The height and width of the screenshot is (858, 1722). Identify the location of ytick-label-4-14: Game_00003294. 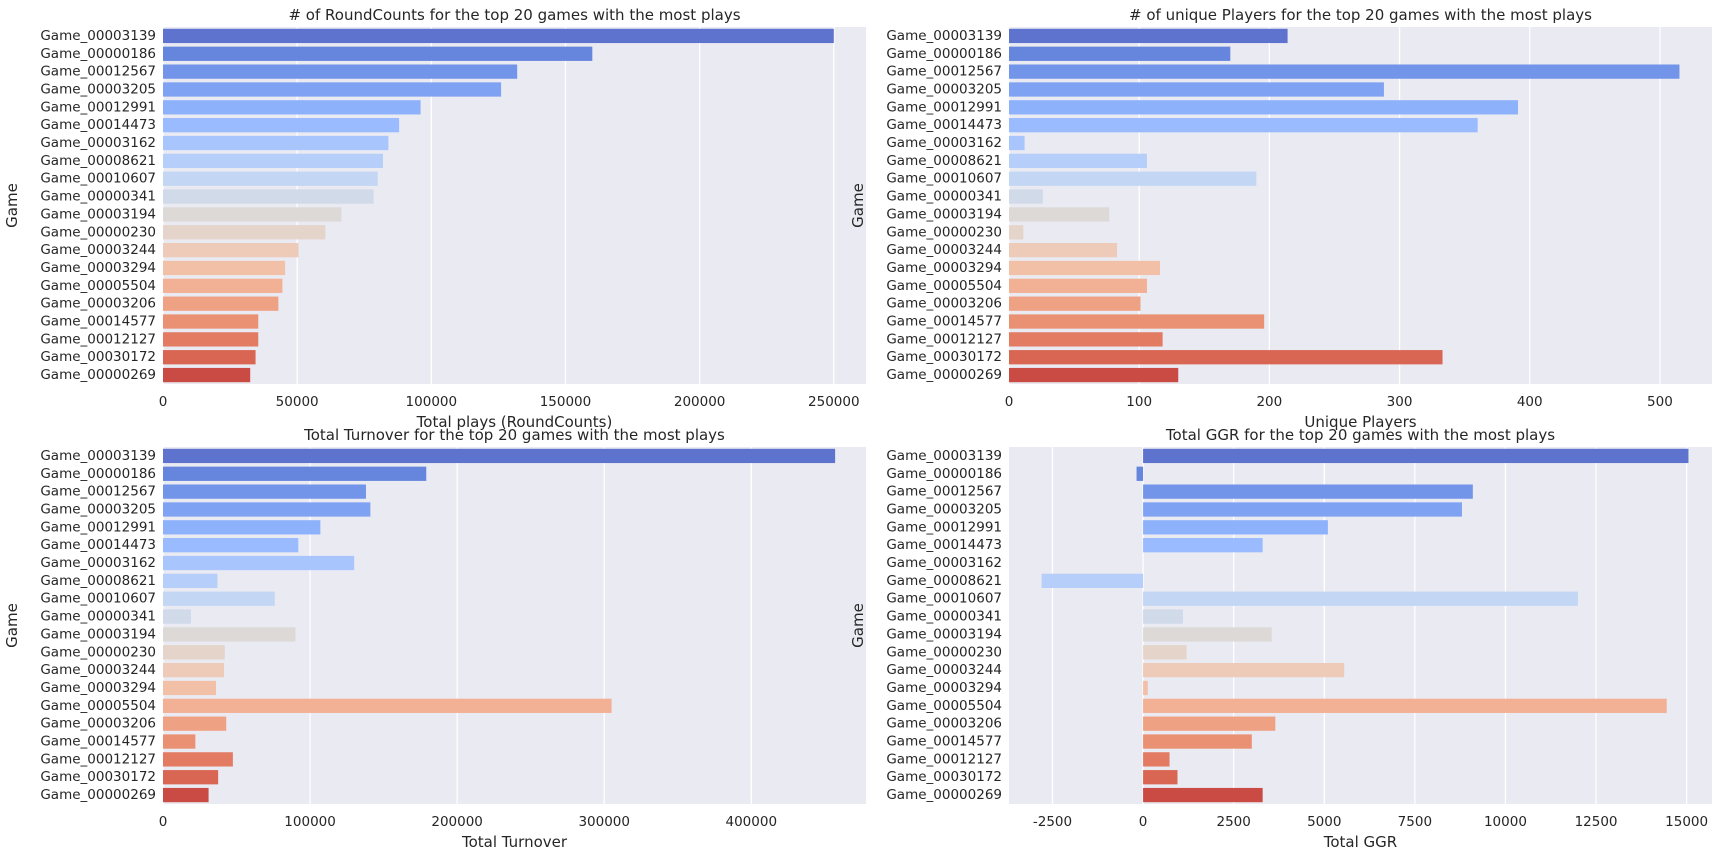
(944, 688).